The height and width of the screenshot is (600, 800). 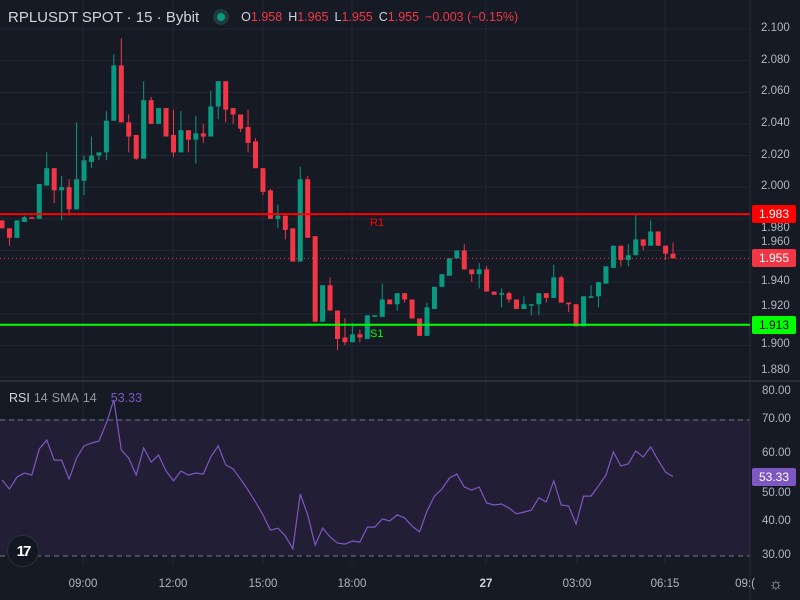 I want to click on ohlc-close: C1.955, so click(x=399, y=17).